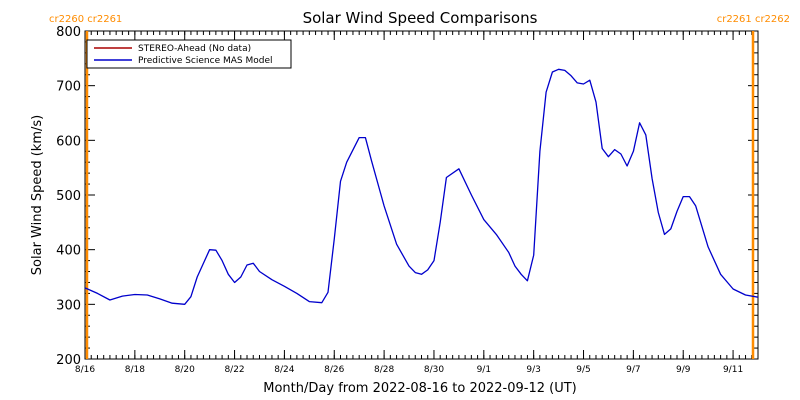 The width and height of the screenshot is (800, 400). I want to click on x-tick-label: 9/1, so click(484, 370).